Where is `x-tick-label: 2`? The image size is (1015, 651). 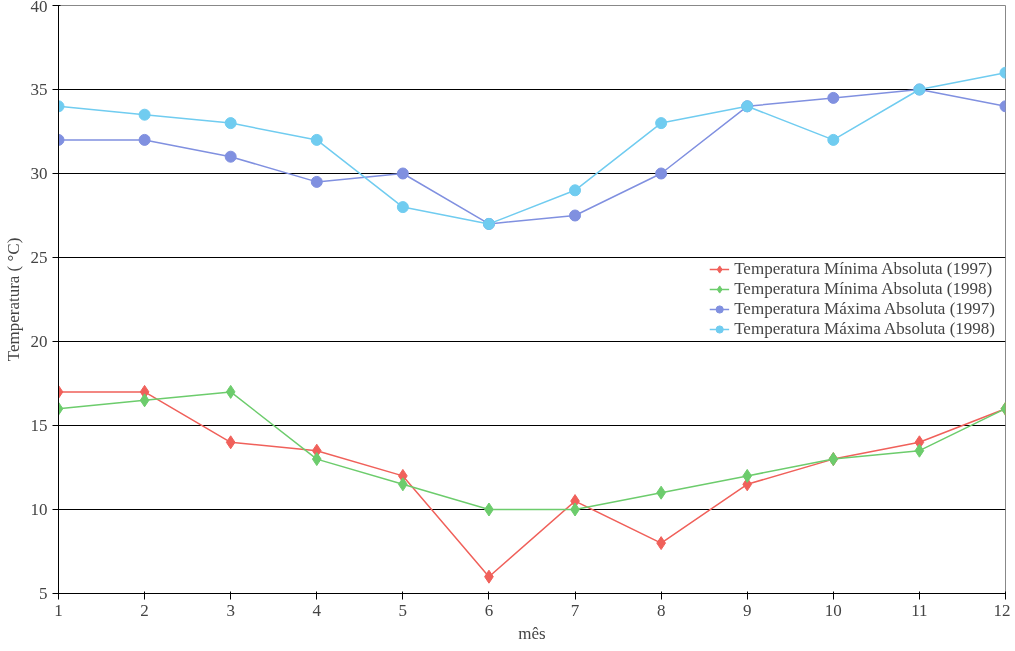 x-tick-label: 2 is located at coordinates (144, 610).